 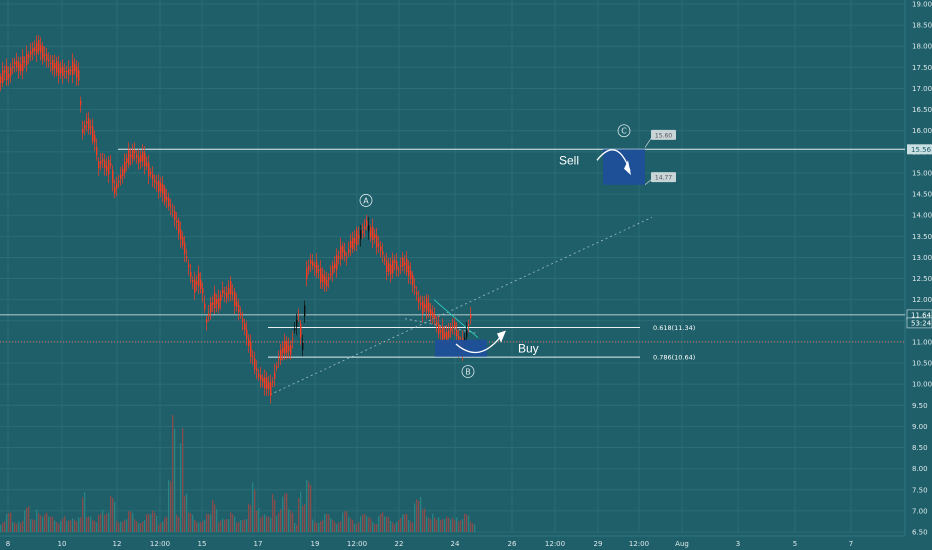 I want to click on target-lower-label: 14.77, so click(x=663, y=178).